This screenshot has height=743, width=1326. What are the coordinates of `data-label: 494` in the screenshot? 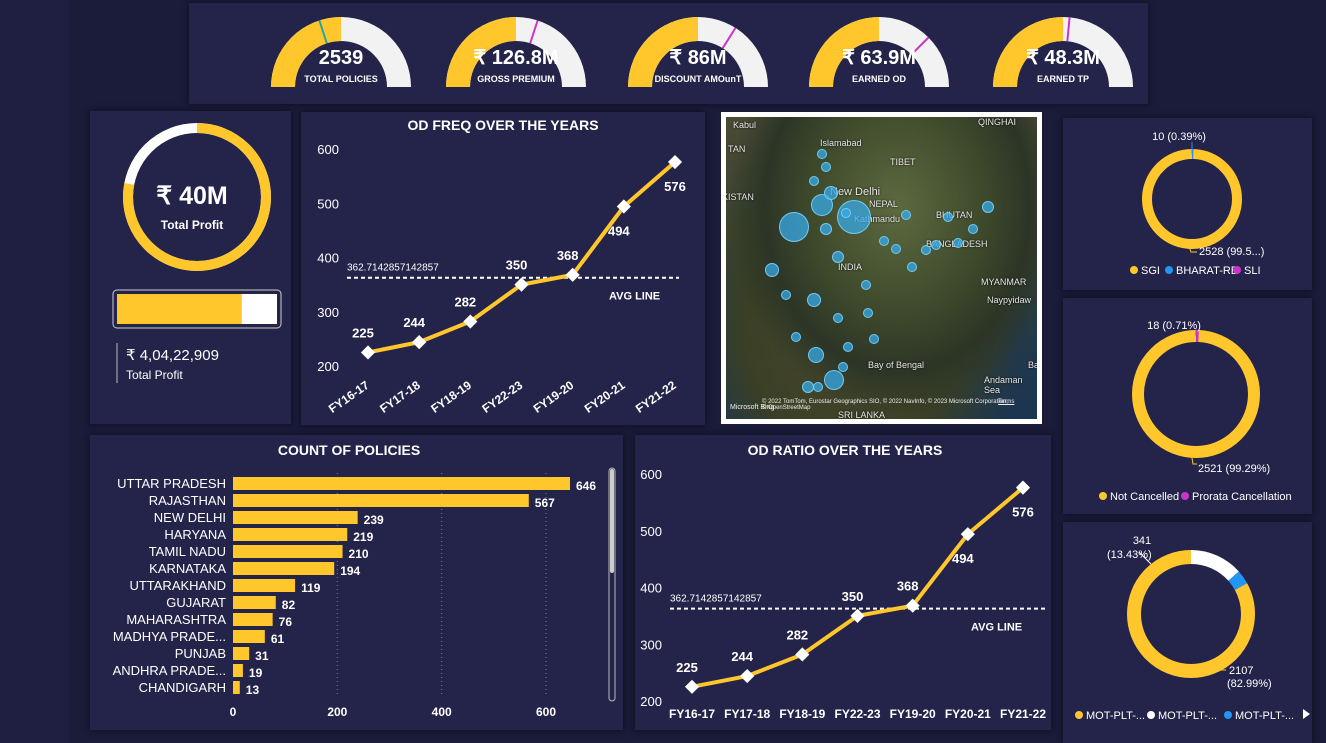 It's located at (619, 231).